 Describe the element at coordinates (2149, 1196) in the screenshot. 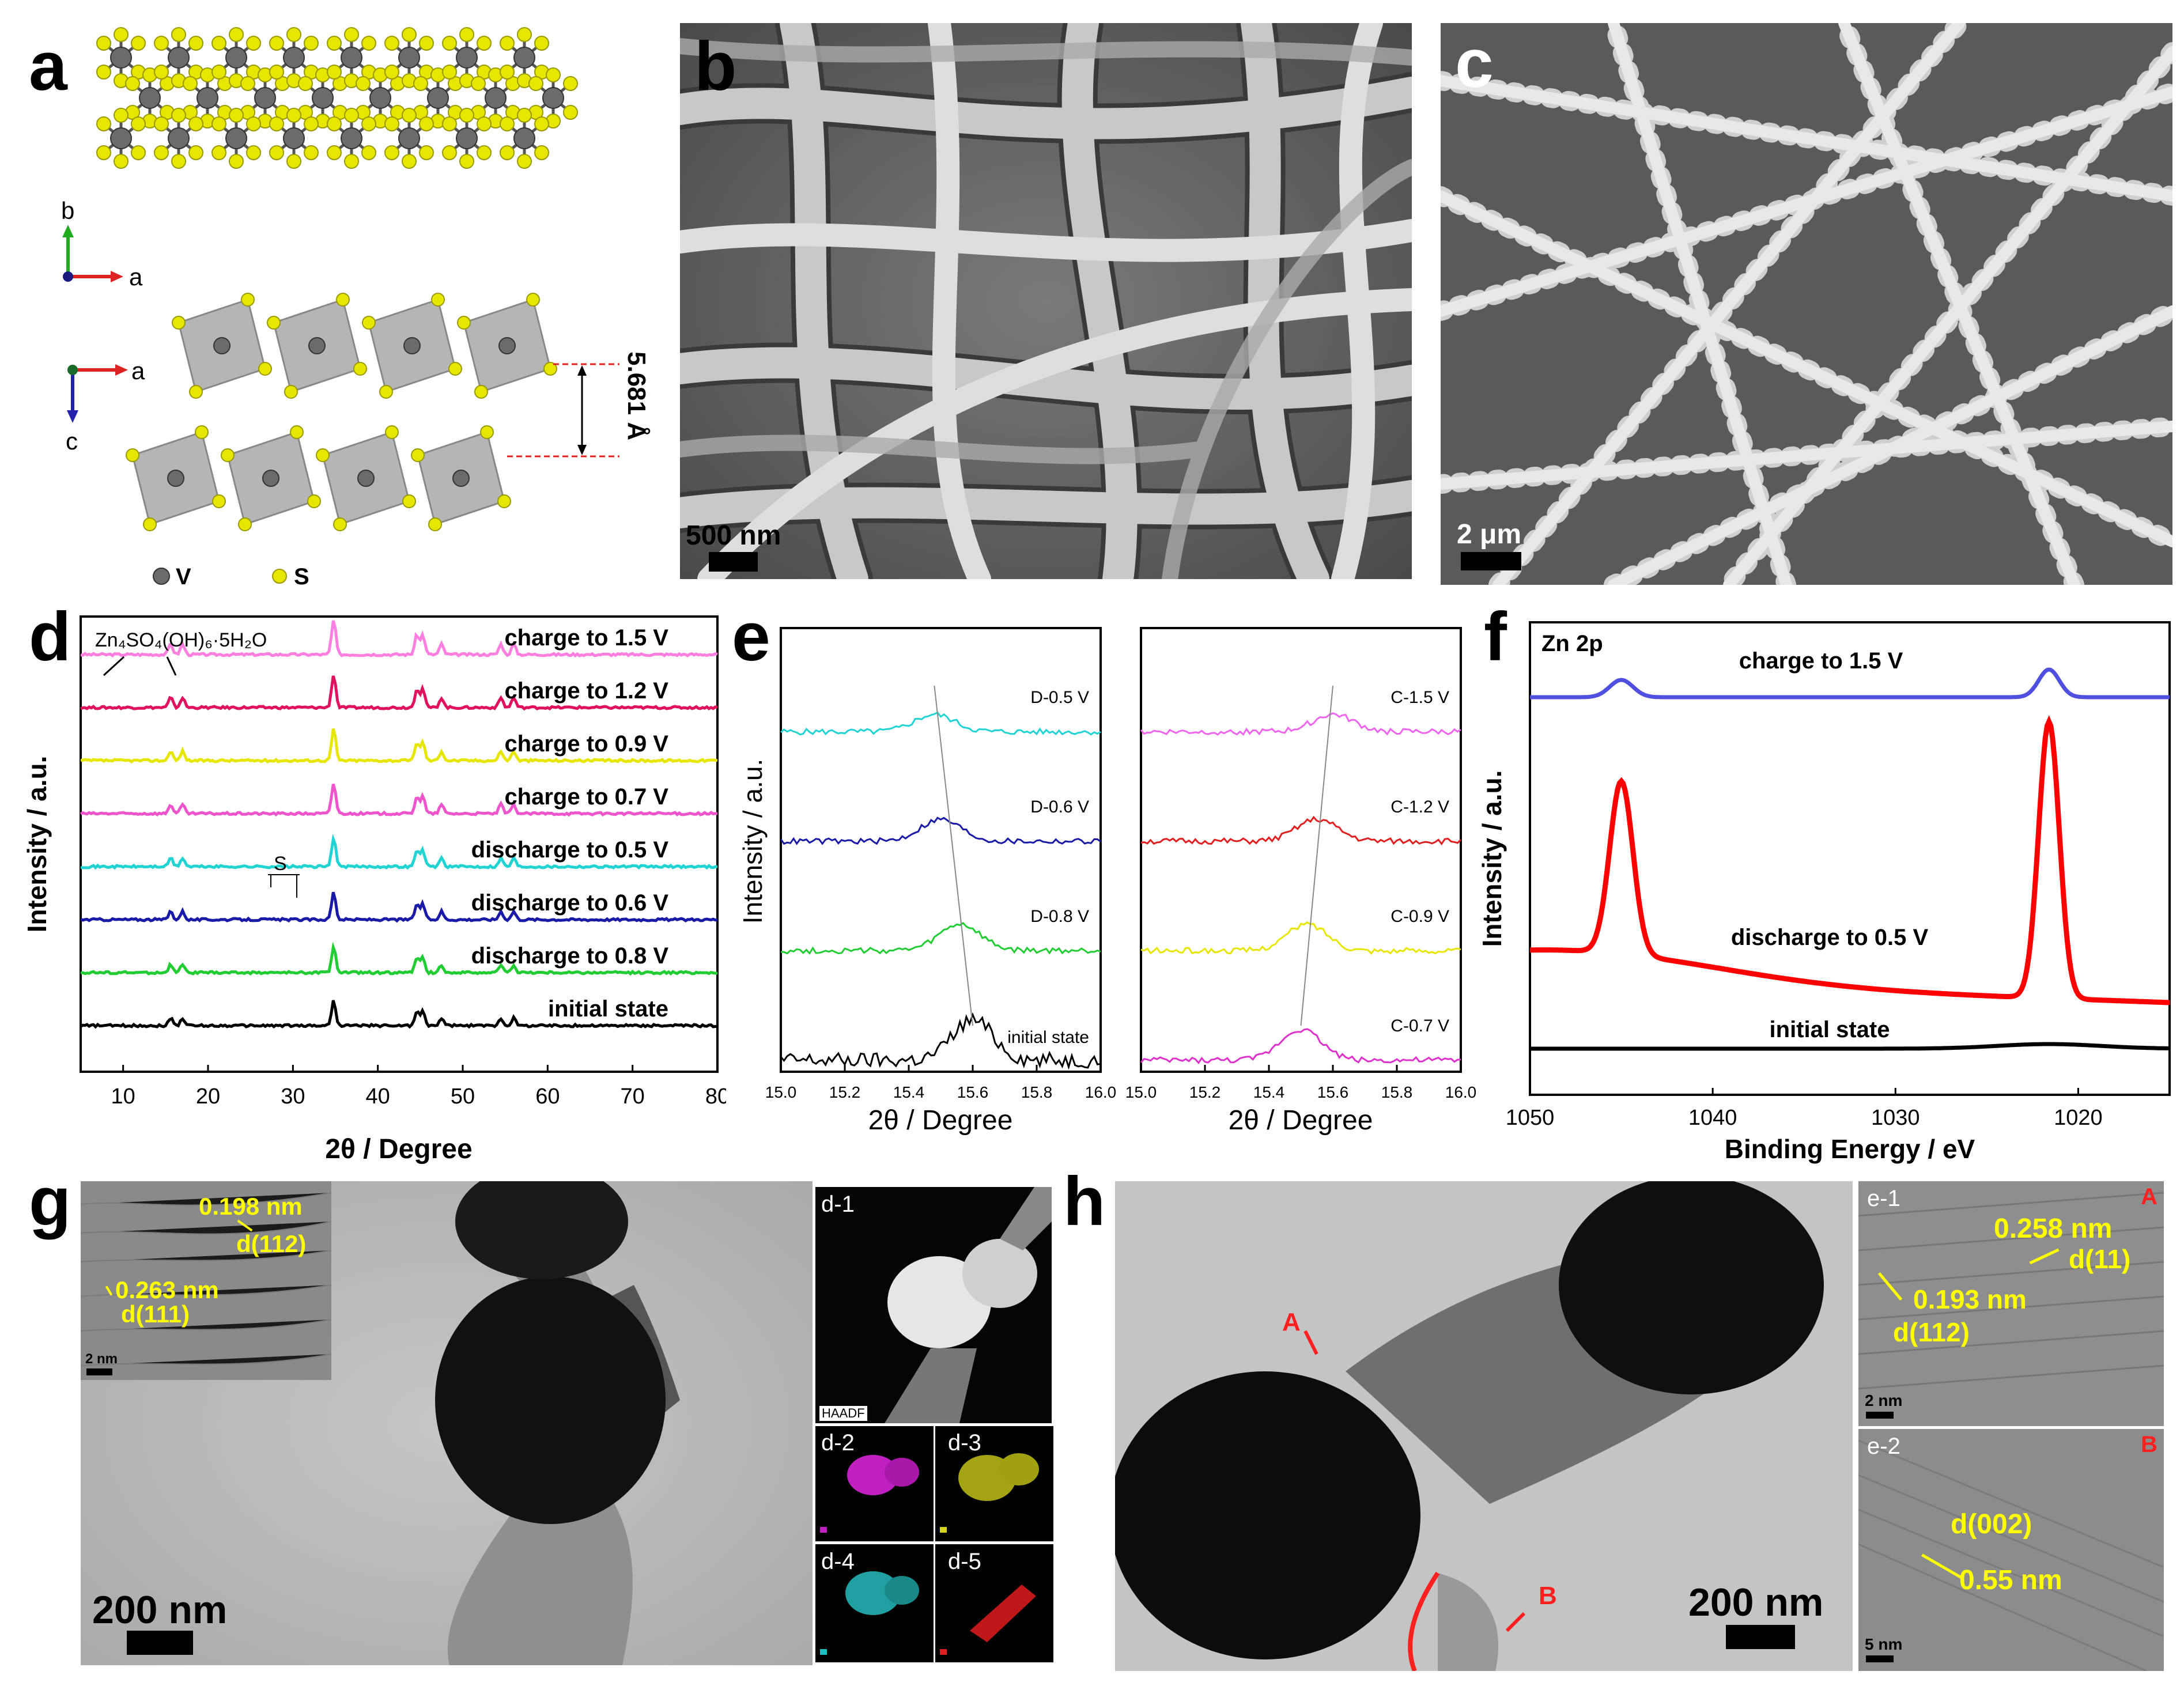

I see `e1-corner: A` at that location.